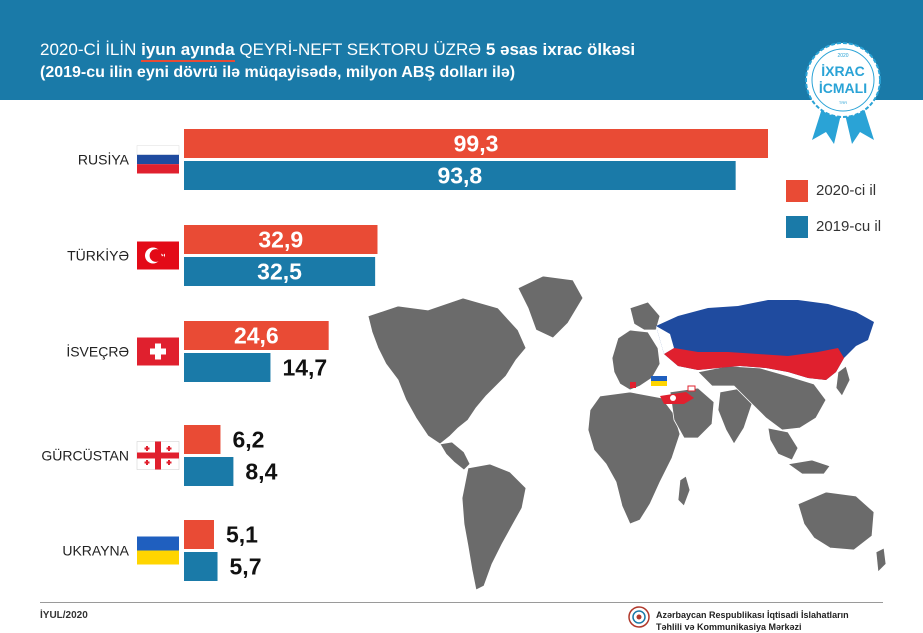 The image size is (923, 633). Describe the element at coordinates (360, 49) in the screenshot. I see `title-middle: QEYRİ-NEFT SEKTORU ÜZRƏ` at that location.